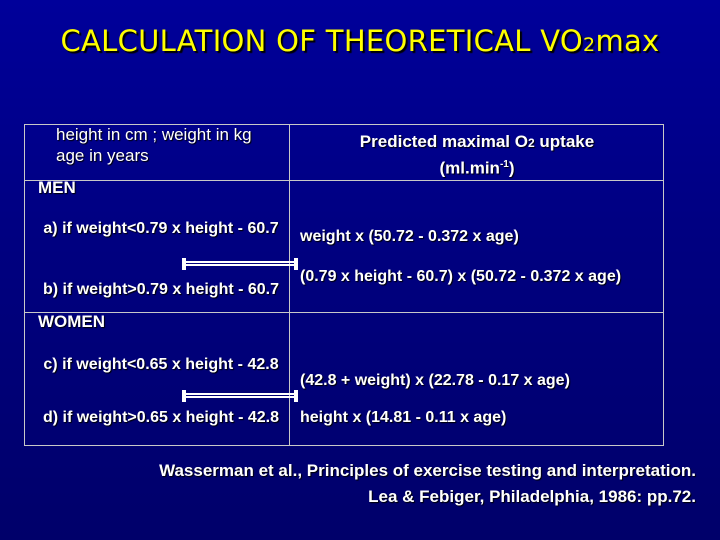 This screenshot has height=540, width=720. I want to click on condition-b: b) if weight>0.79 x height - 60.7, so click(161, 289).